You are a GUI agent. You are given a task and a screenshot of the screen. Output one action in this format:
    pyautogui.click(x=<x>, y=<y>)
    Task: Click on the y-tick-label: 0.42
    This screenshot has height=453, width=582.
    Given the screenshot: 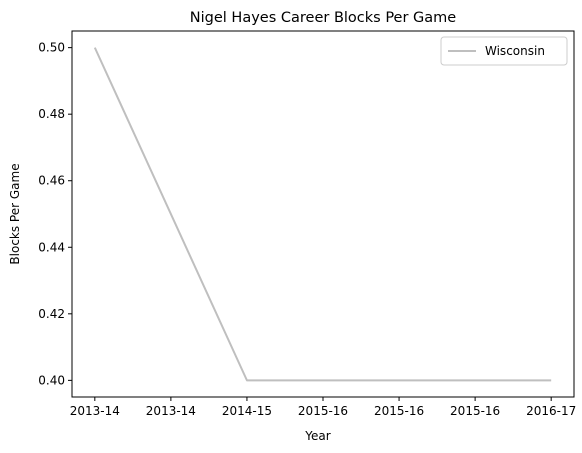 What is the action you would take?
    pyautogui.click(x=51, y=314)
    